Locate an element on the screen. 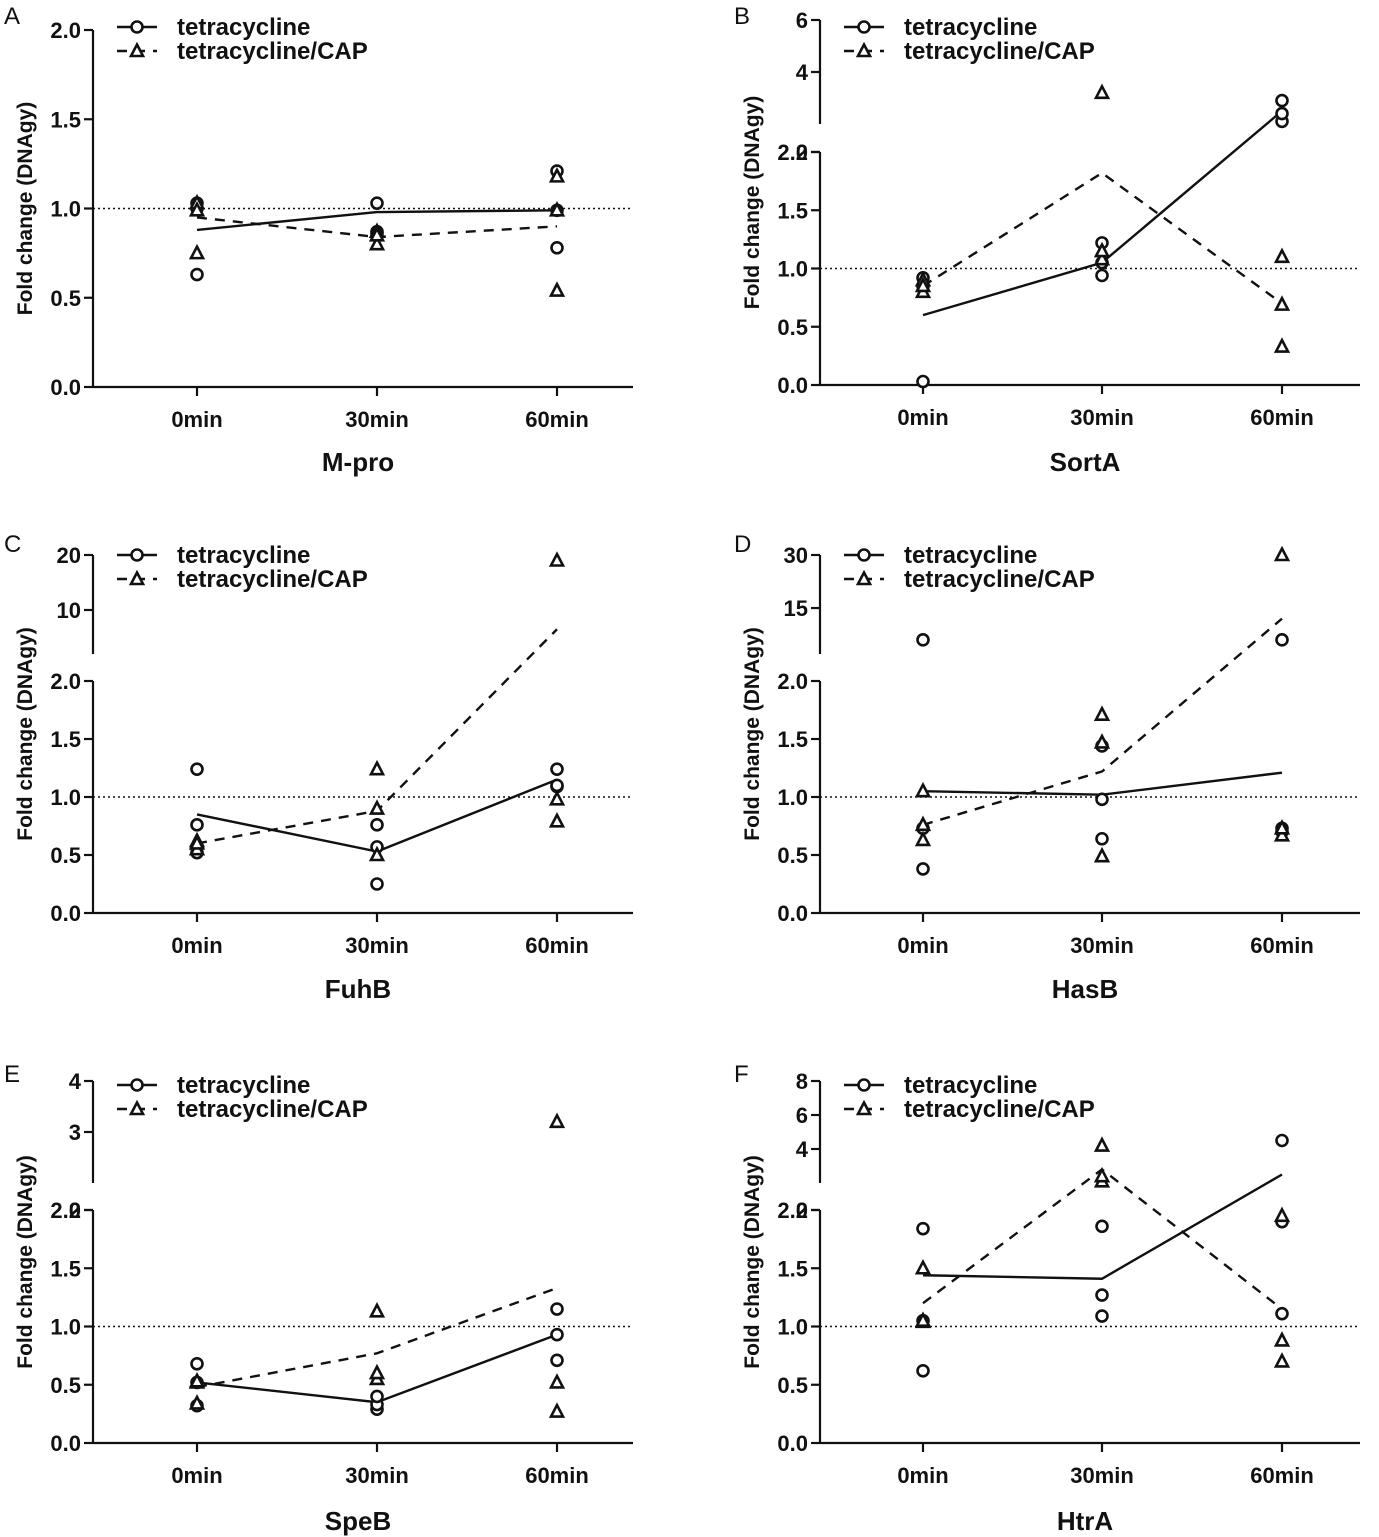 The width and height of the screenshot is (1379, 1537). y-tick-label-upper: 4 is located at coordinates (802, 1149).